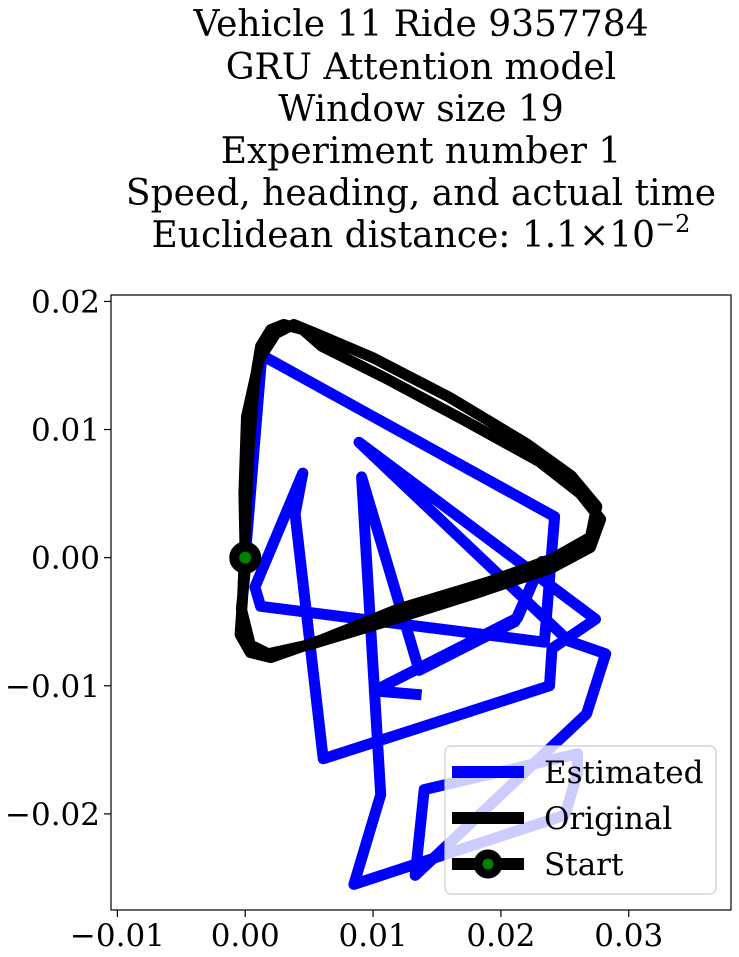 This screenshot has height=957, width=739. Describe the element at coordinates (488, 864) in the screenshot. I see `legend-swatch-start-marker` at that location.